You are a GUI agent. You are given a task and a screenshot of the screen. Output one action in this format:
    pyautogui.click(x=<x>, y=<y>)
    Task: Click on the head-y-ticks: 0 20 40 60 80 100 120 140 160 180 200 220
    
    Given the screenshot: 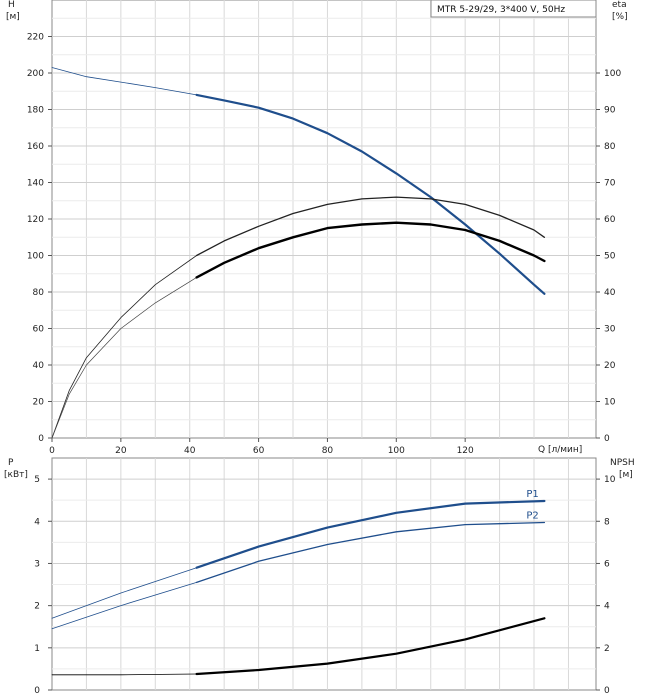 What is the action you would take?
    pyautogui.click(x=39, y=238)
    